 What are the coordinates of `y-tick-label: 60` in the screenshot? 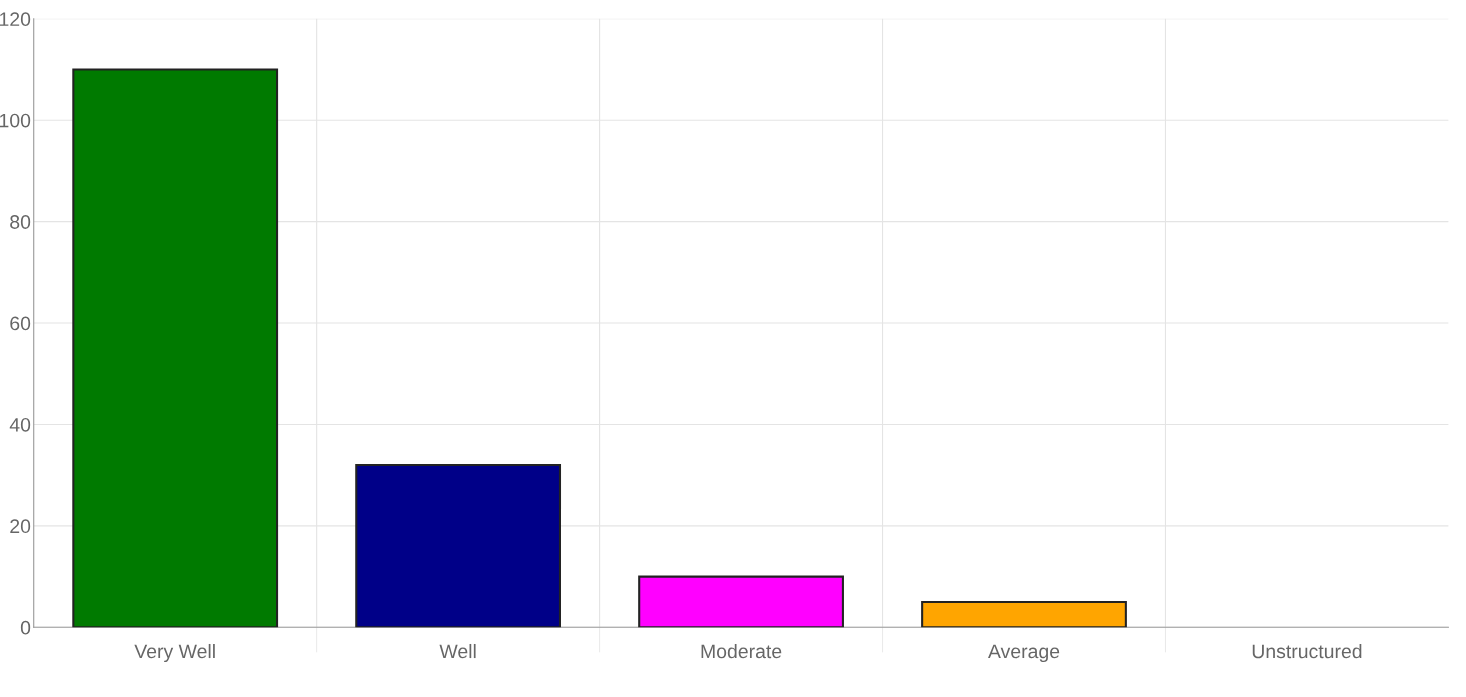 It's located at (20, 323).